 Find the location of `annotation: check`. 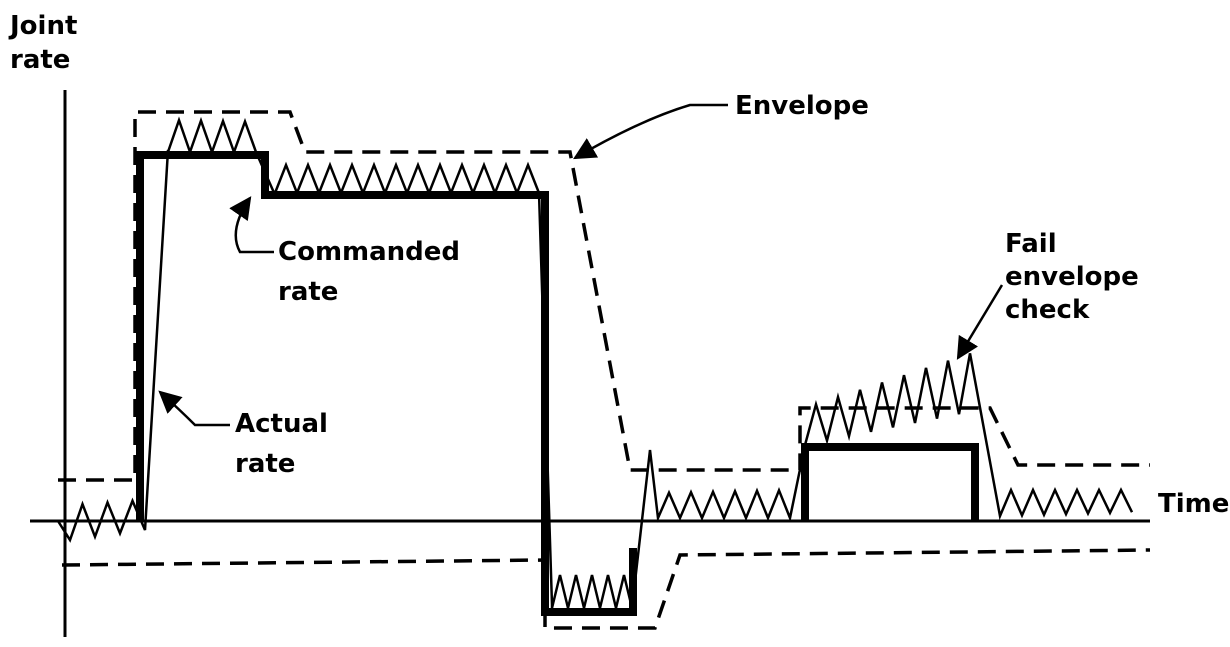

annotation: check is located at coordinates (1047, 310).